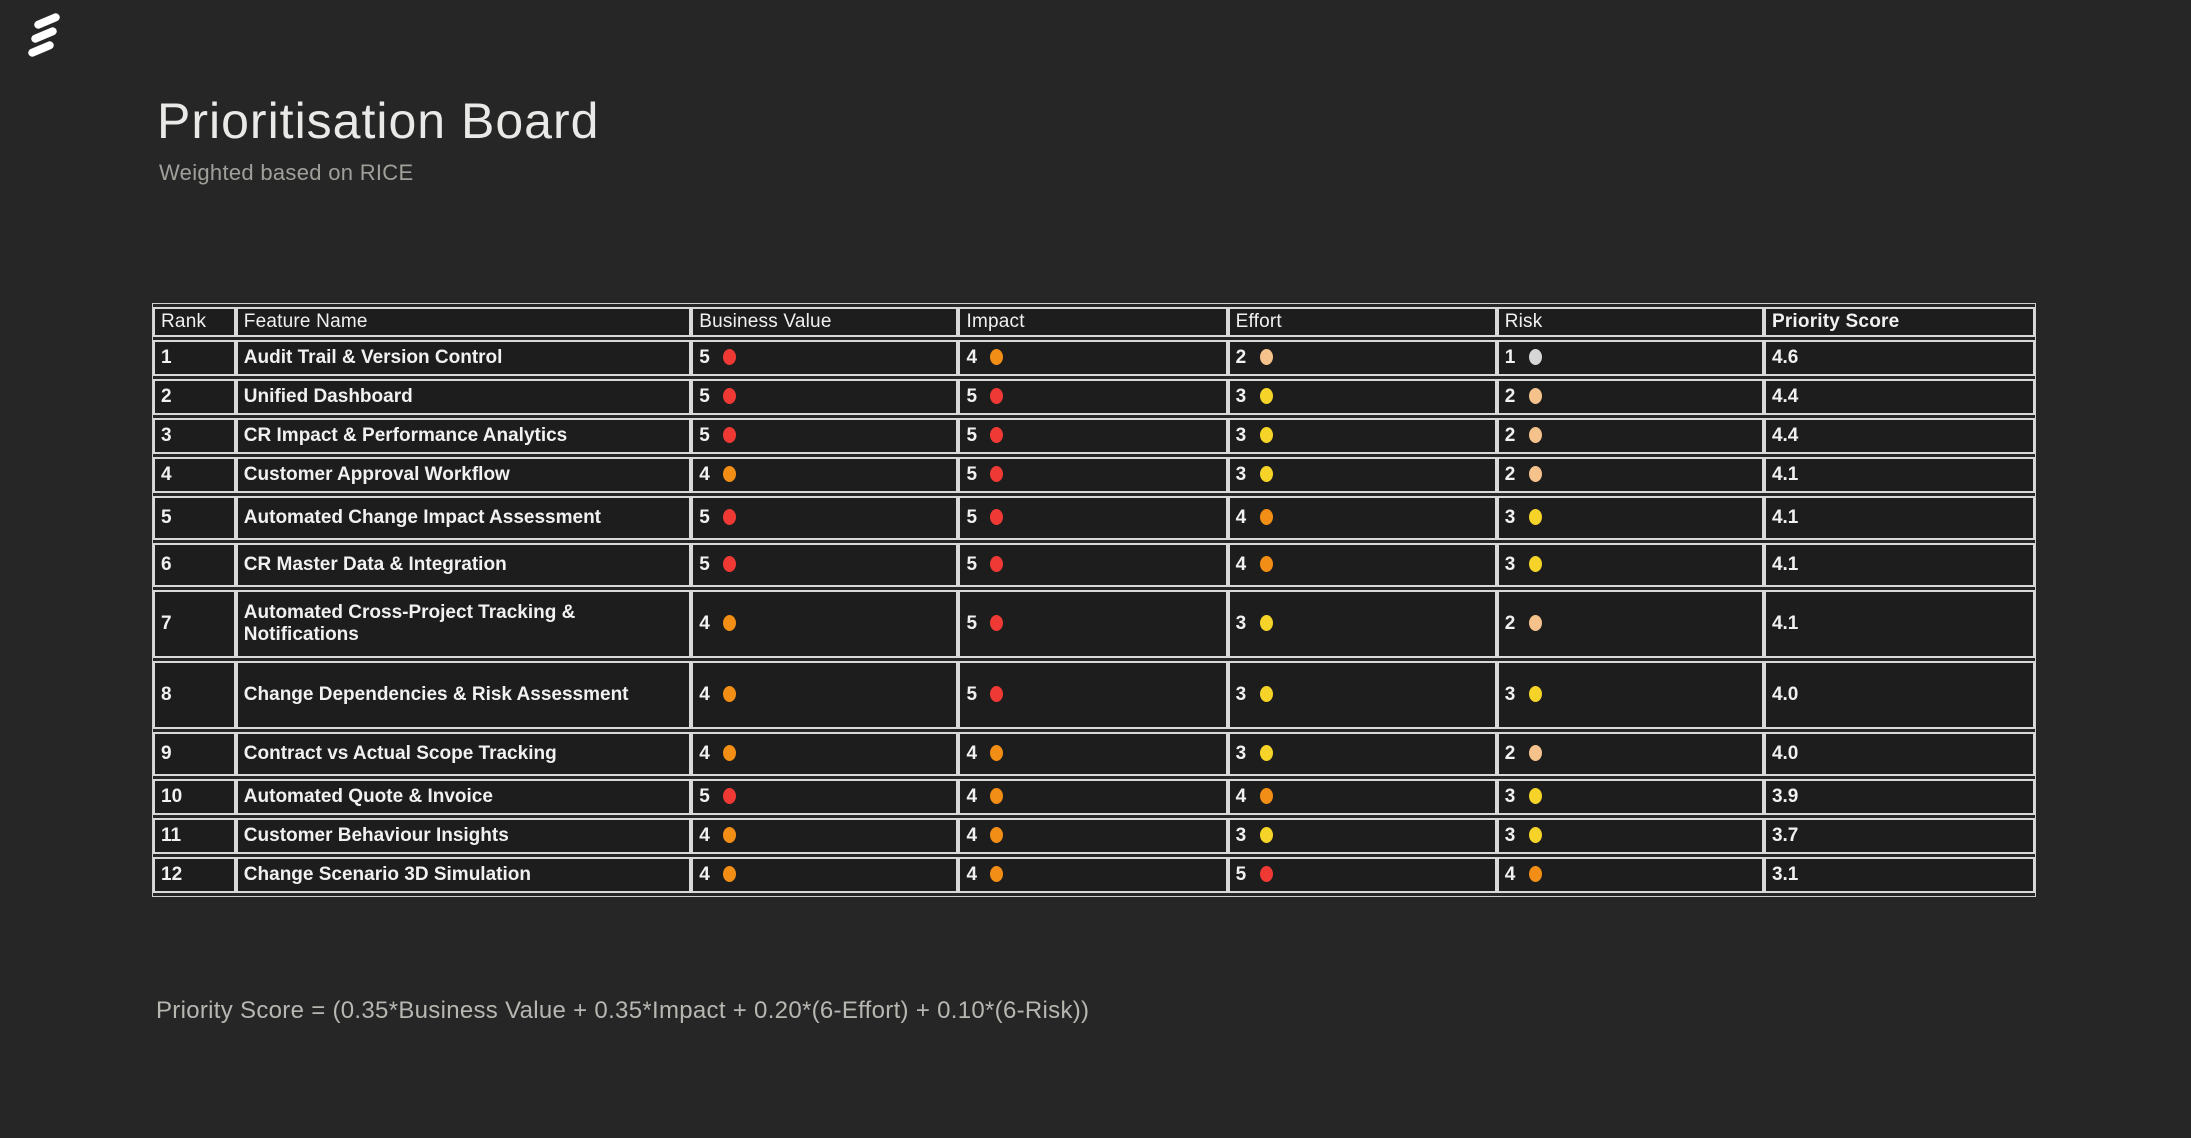 Image resolution: width=2191 pixels, height=1138 pixels. I want to click on feature-name-cell: Customer Behaviour Insights, so click(463, 836).